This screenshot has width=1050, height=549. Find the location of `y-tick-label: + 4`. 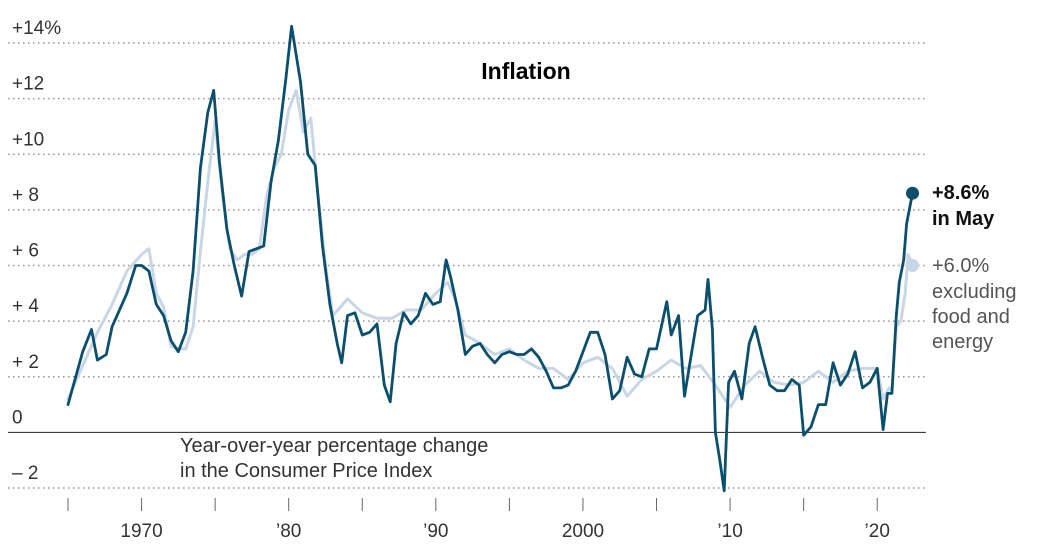

y-tick-label: + 4 is located at coordinates (25, 306).